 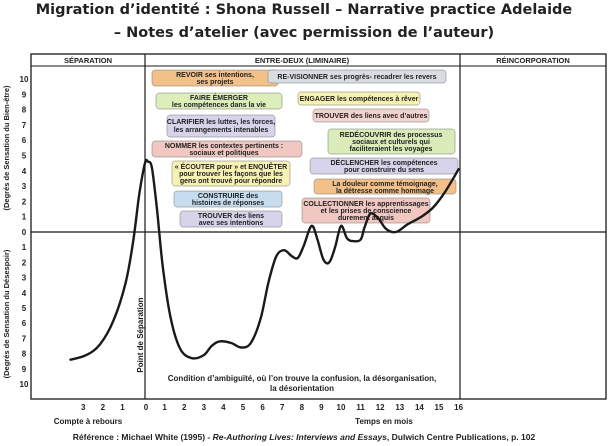 What do you see at coordinates (302, 60) in the screenshot?
I see `phase-label-liminal: ENTRE-DEUX (LIMINAIRE)` at bounding box center [302, 60].